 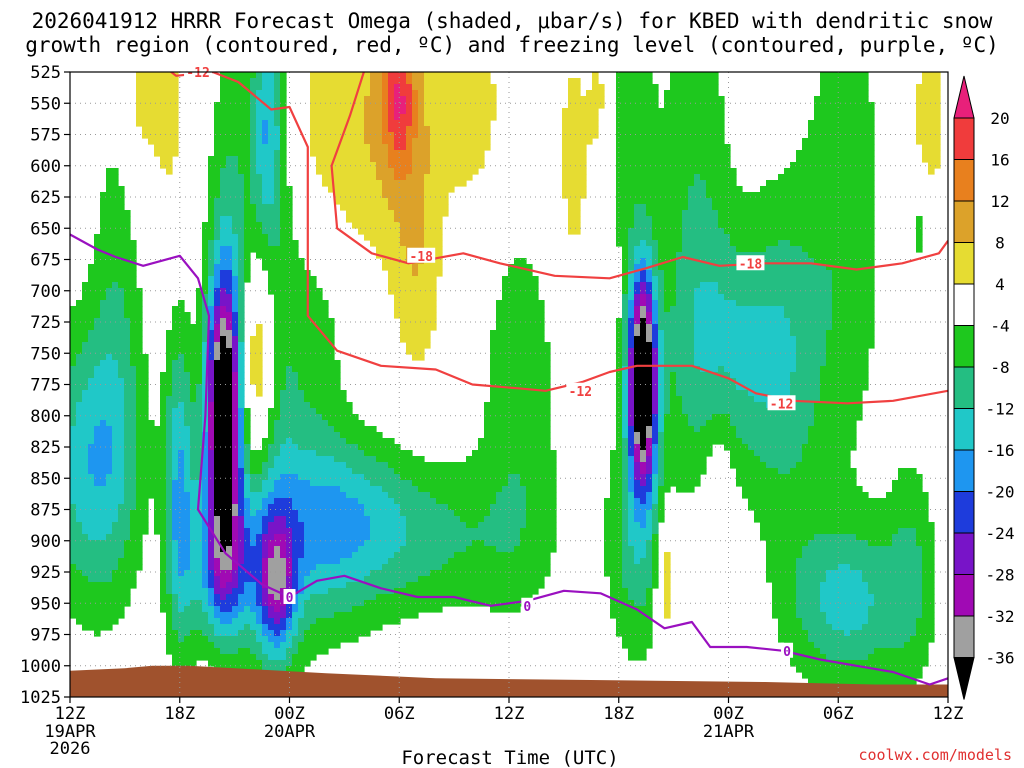 What do you see at coordinates (999, 118) in the screenshot?
I see `colorbar-tick-label: 20` at bounding box center [999, 118].